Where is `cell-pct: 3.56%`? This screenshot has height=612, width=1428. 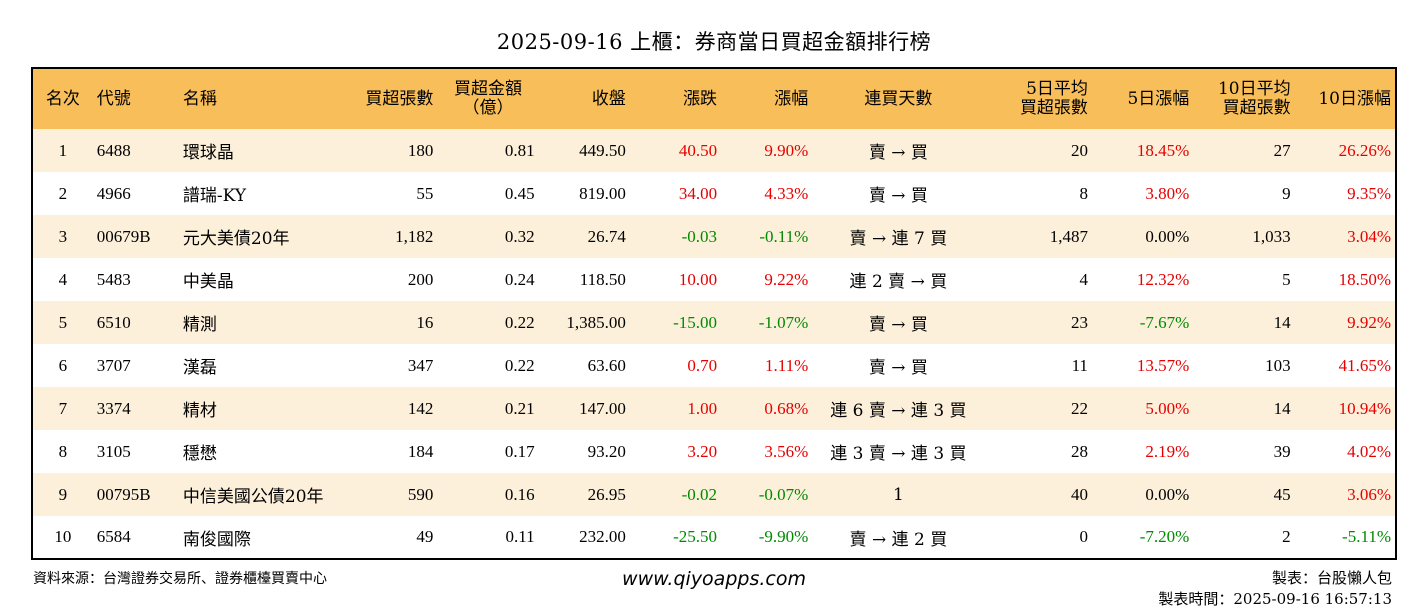 cell-pct: 3.56% is located at coordinates (786, 451).